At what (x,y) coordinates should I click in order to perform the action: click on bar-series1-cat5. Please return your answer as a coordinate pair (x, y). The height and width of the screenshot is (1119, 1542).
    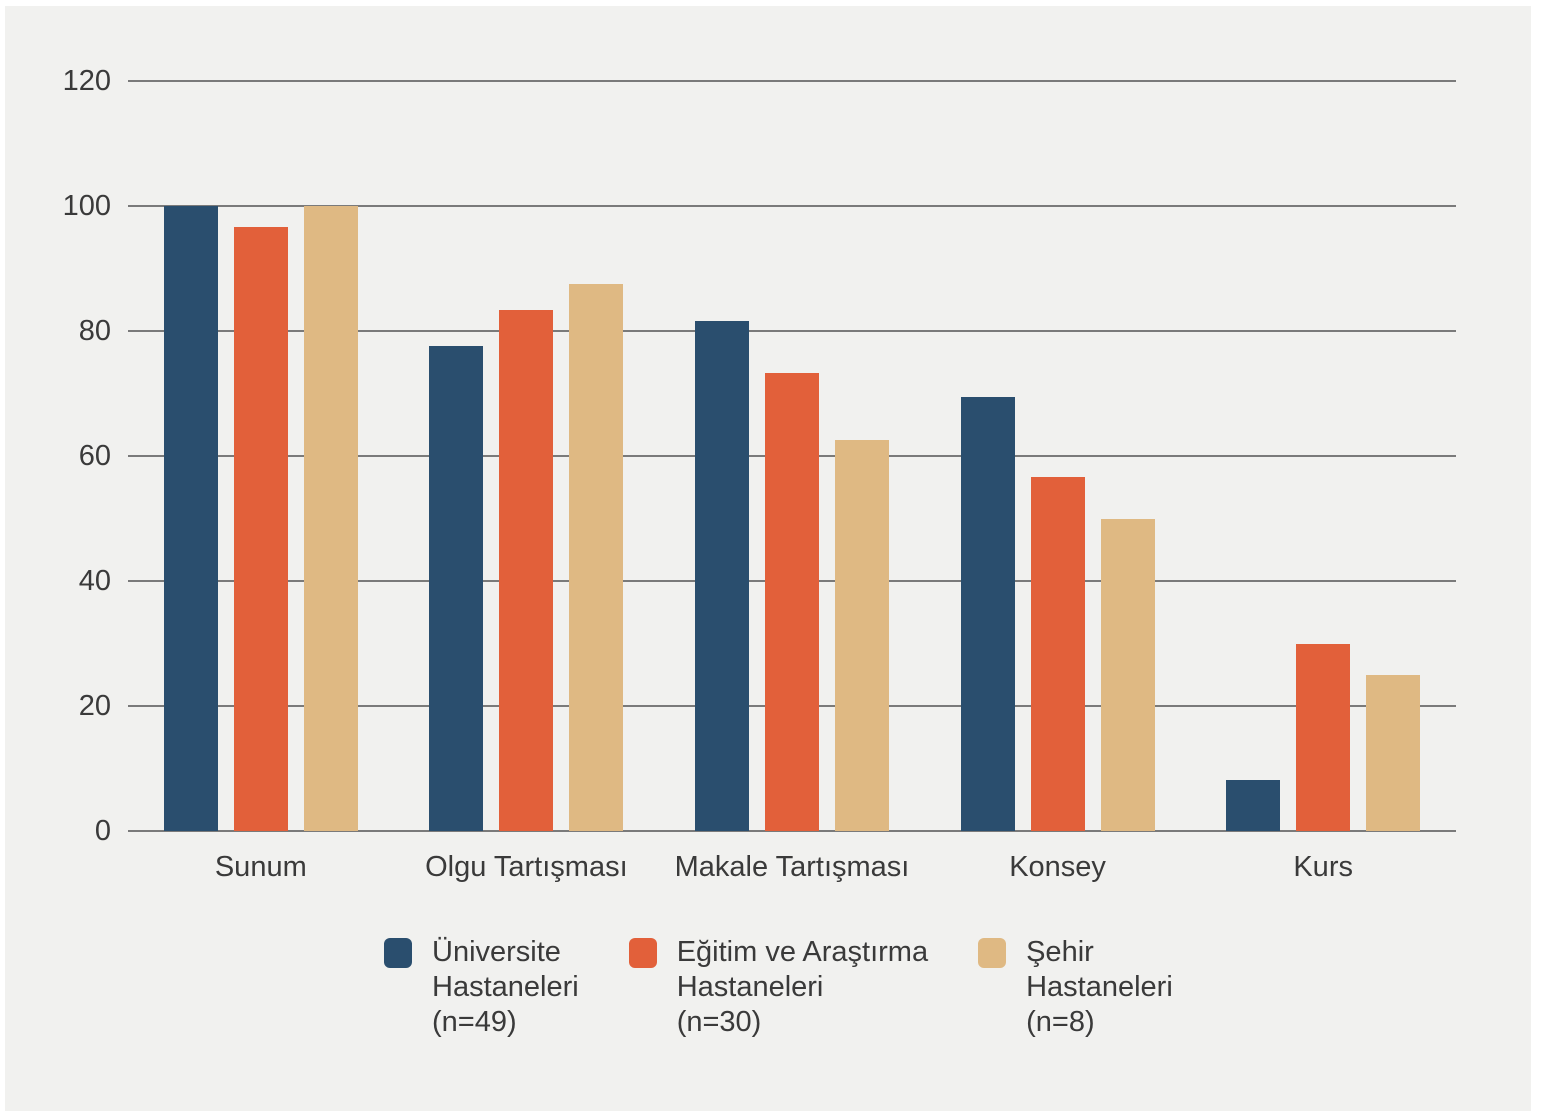
    Looking at the image, I should click on (1253, 805).